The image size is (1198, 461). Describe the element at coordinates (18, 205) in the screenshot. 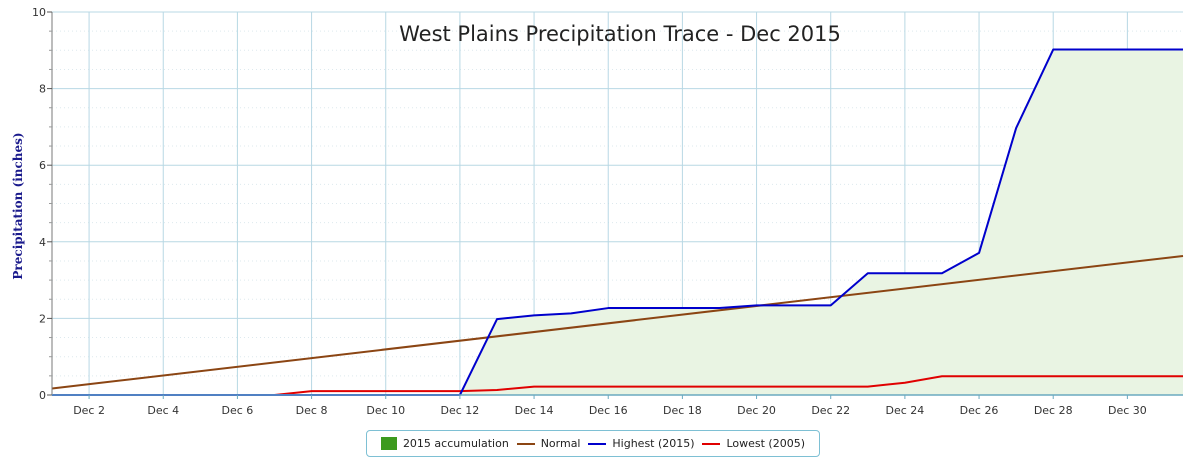

I see `y-axis-label: Precipitation (inches)` at that location.